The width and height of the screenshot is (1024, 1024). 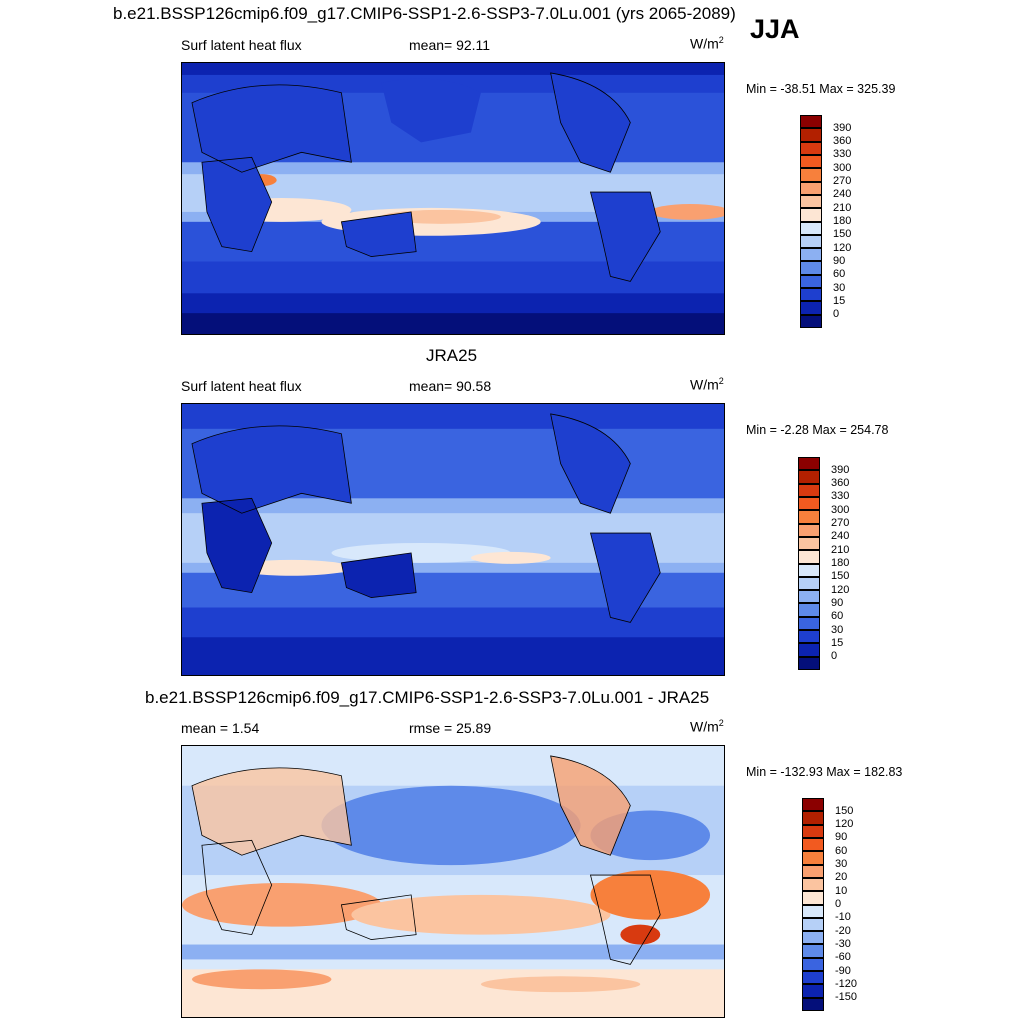 I want to click on panel3-minmax: Min = -132.93 Max = 182.83, so click(x=824, y=772).